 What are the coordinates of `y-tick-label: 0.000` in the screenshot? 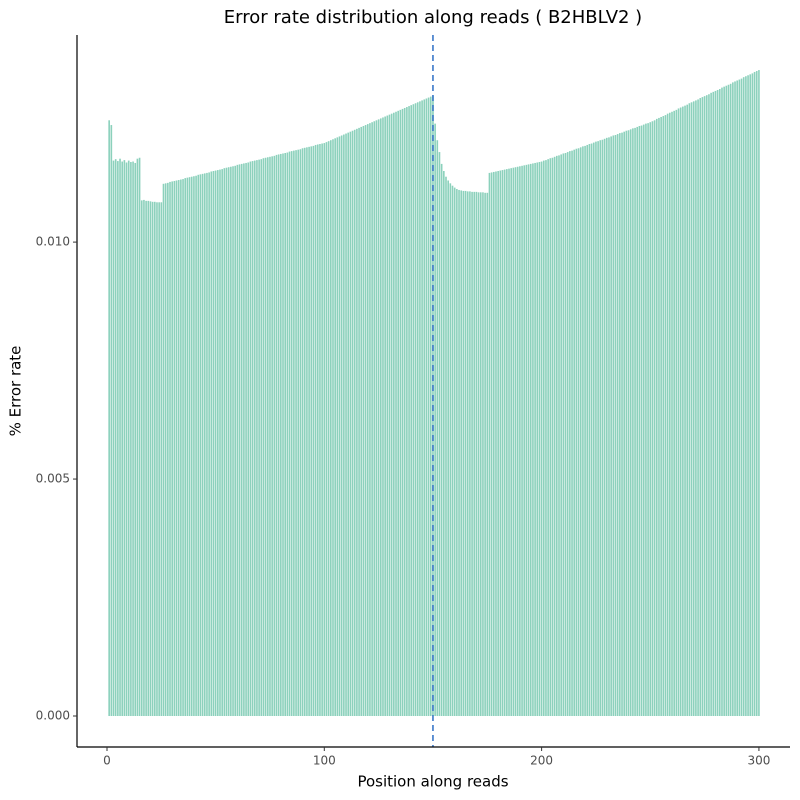 It's located at (53, 716).